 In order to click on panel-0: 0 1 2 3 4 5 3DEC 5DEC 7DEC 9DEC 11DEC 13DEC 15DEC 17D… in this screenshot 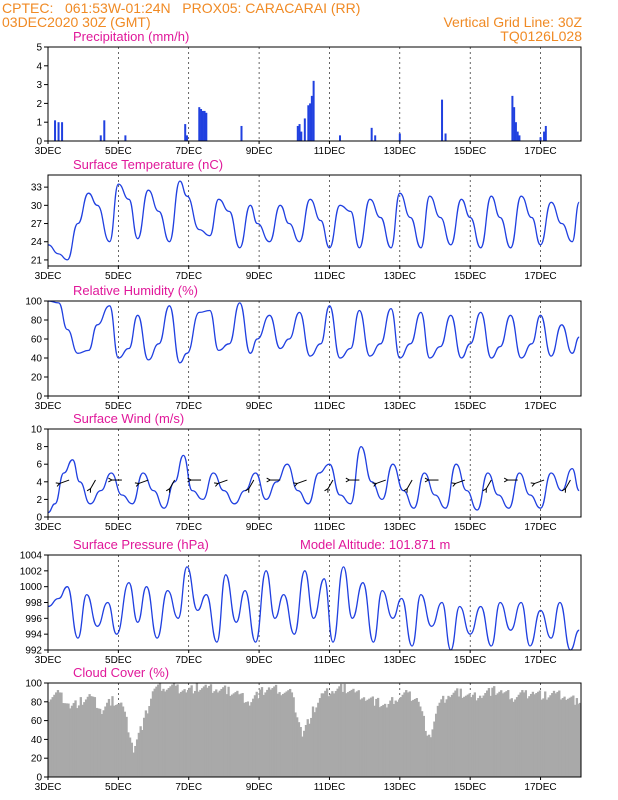, I will do `click(308, 93)`.